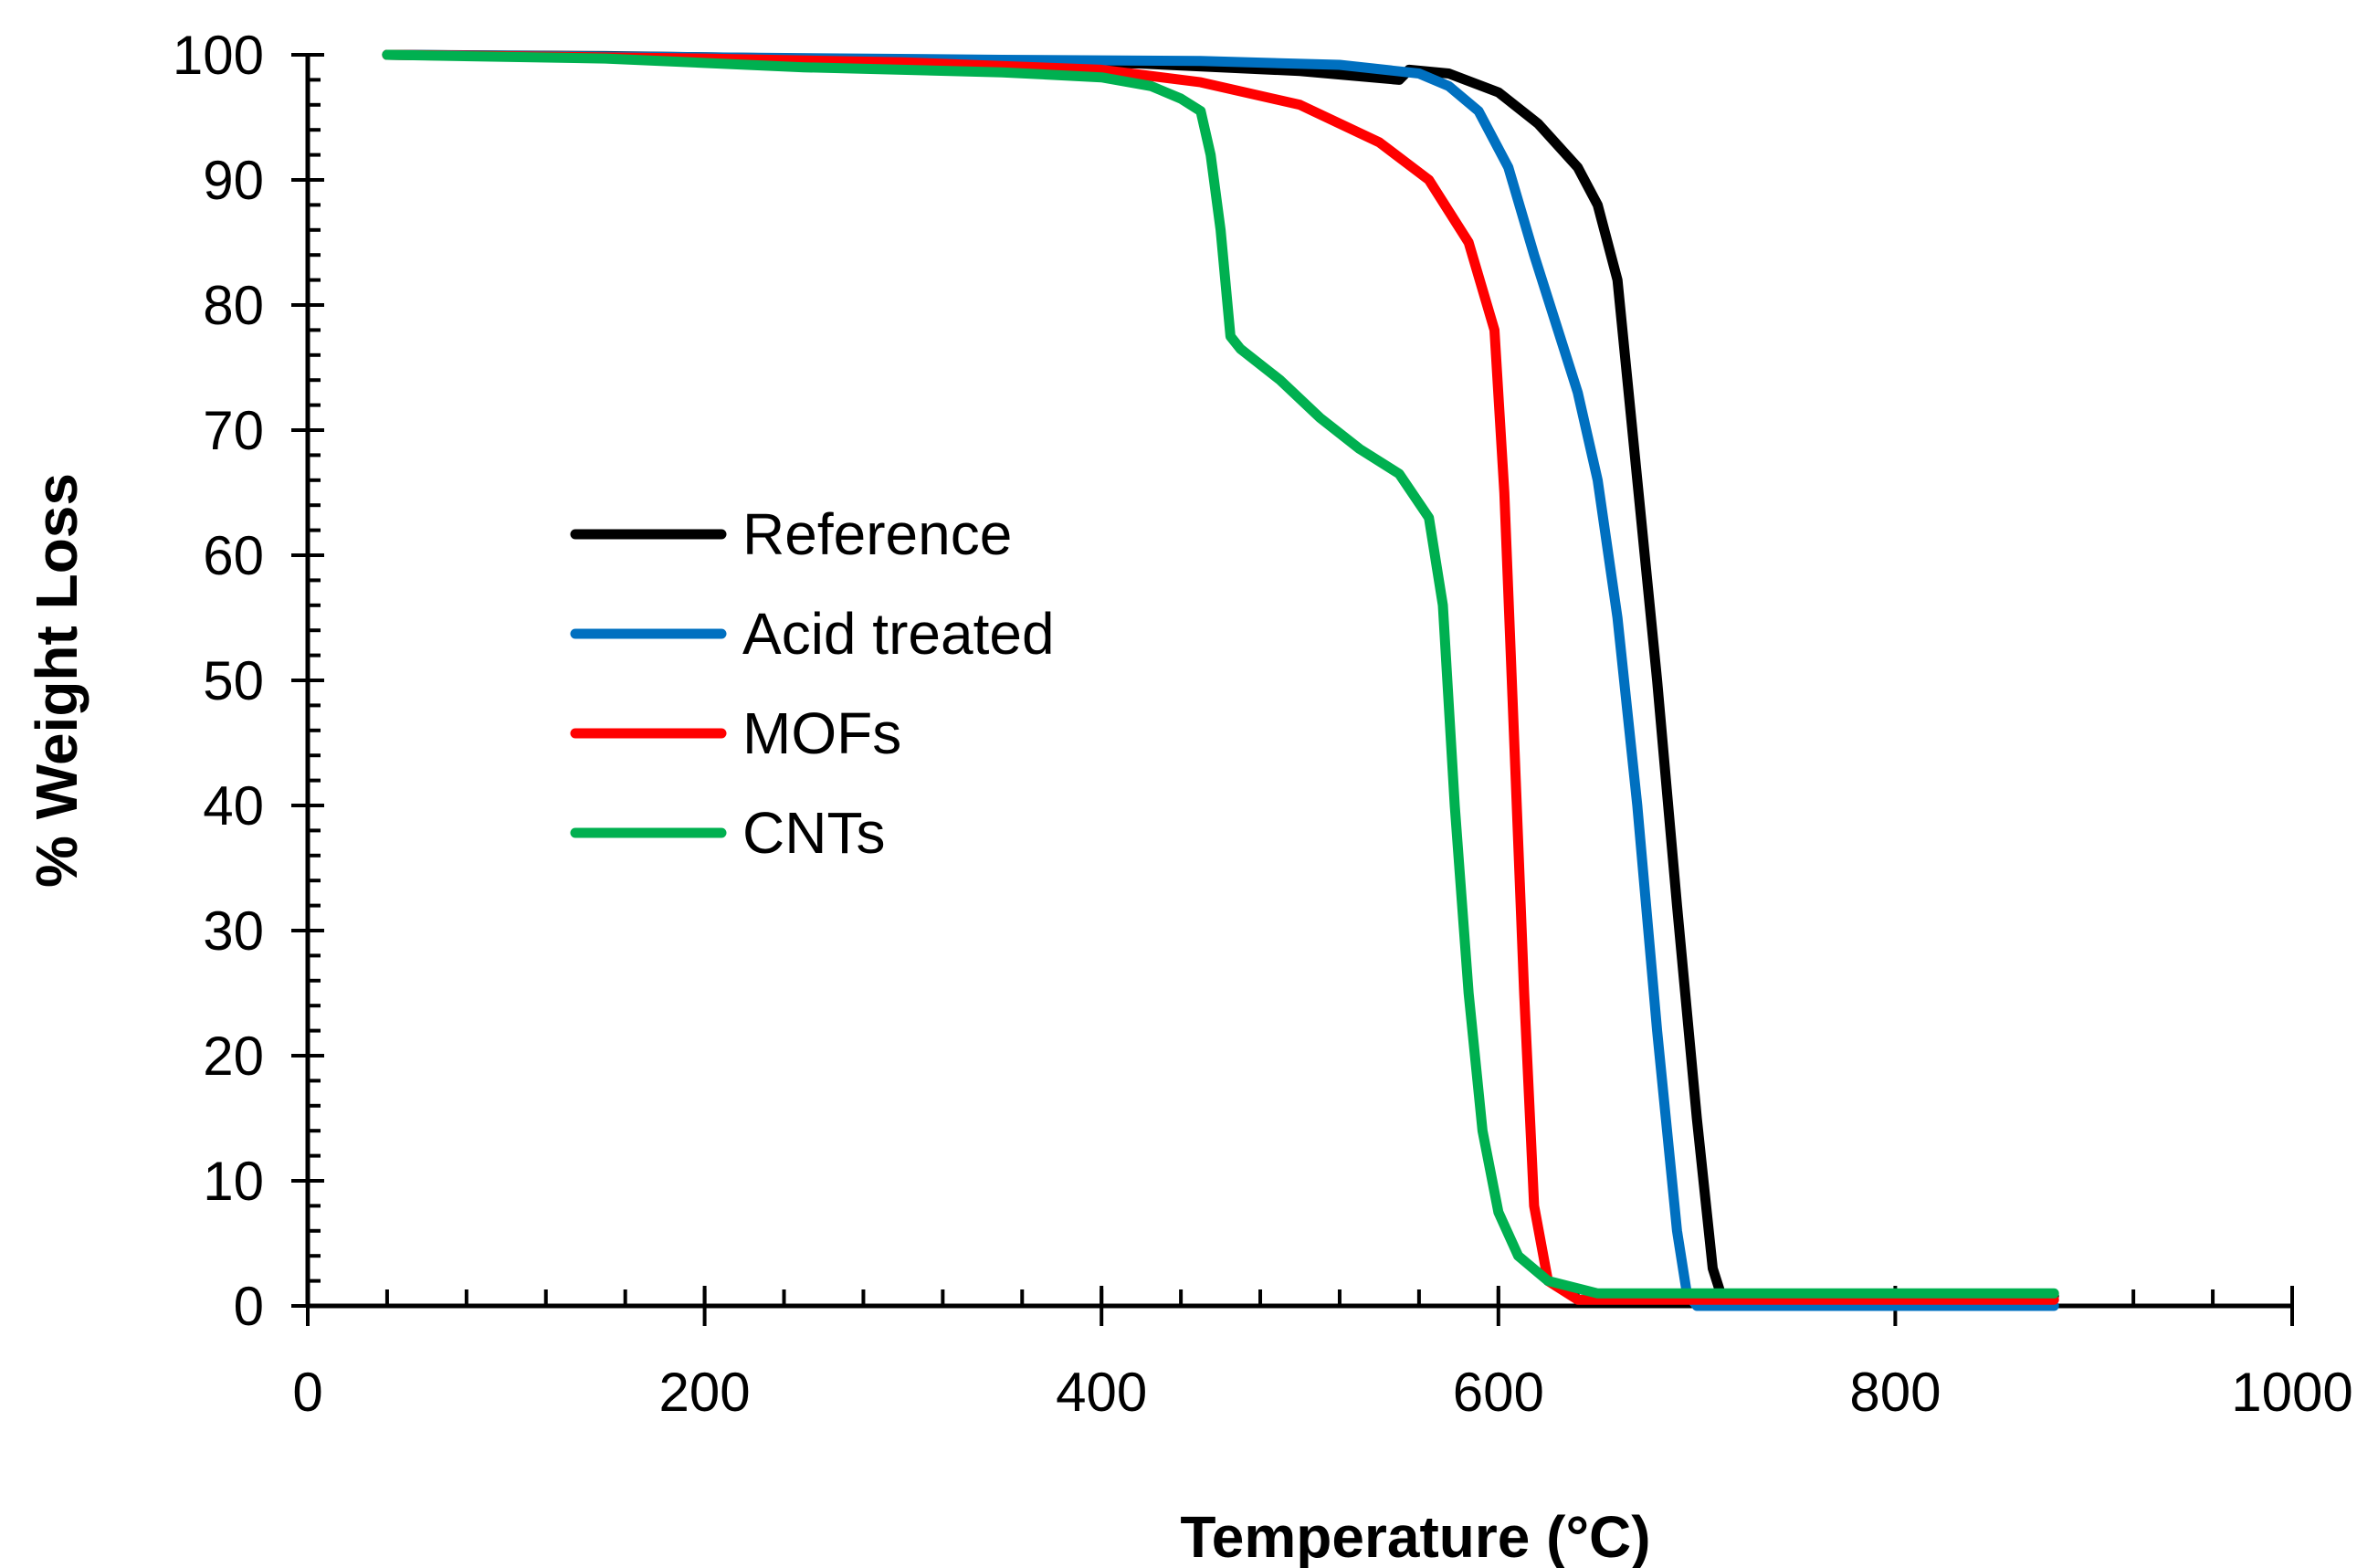 This screenshot has height=1568, width=2378. I want to click on legend-label-cnts: CNTs, so click(813, 833).